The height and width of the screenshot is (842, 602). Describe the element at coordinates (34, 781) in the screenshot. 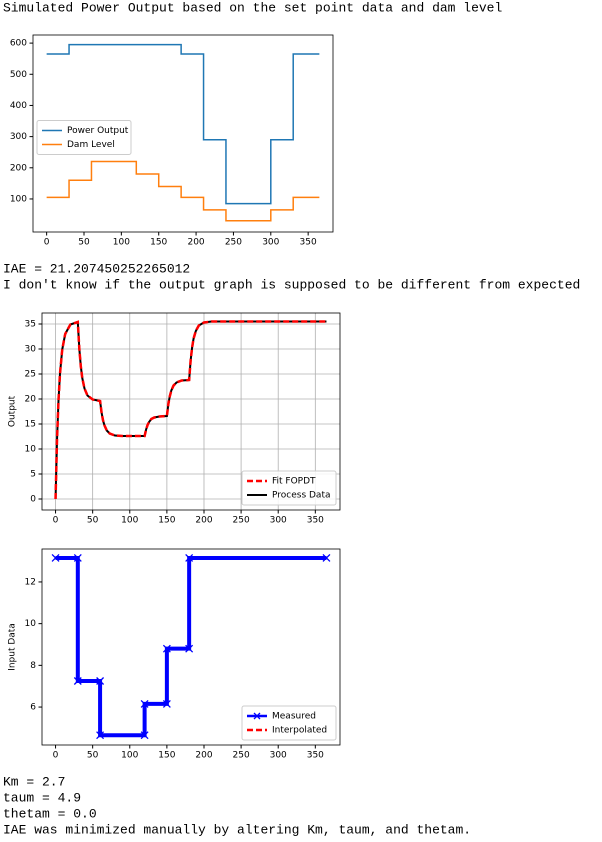

I see `km-text: Km = 2.7` at that location.